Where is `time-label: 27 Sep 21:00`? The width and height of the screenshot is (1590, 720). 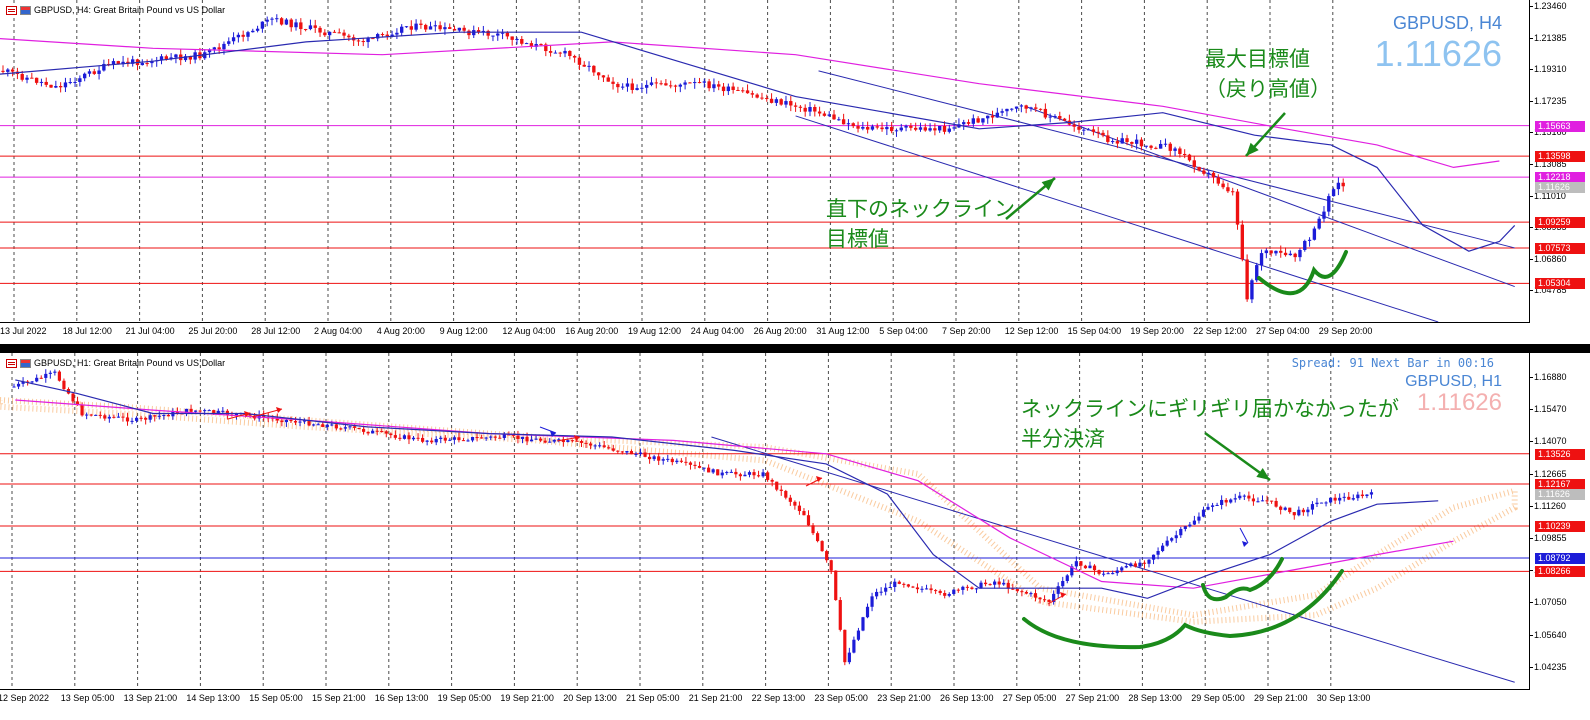 time-label: 27 Sep 21:00 is located at coordinates (1092, 698).